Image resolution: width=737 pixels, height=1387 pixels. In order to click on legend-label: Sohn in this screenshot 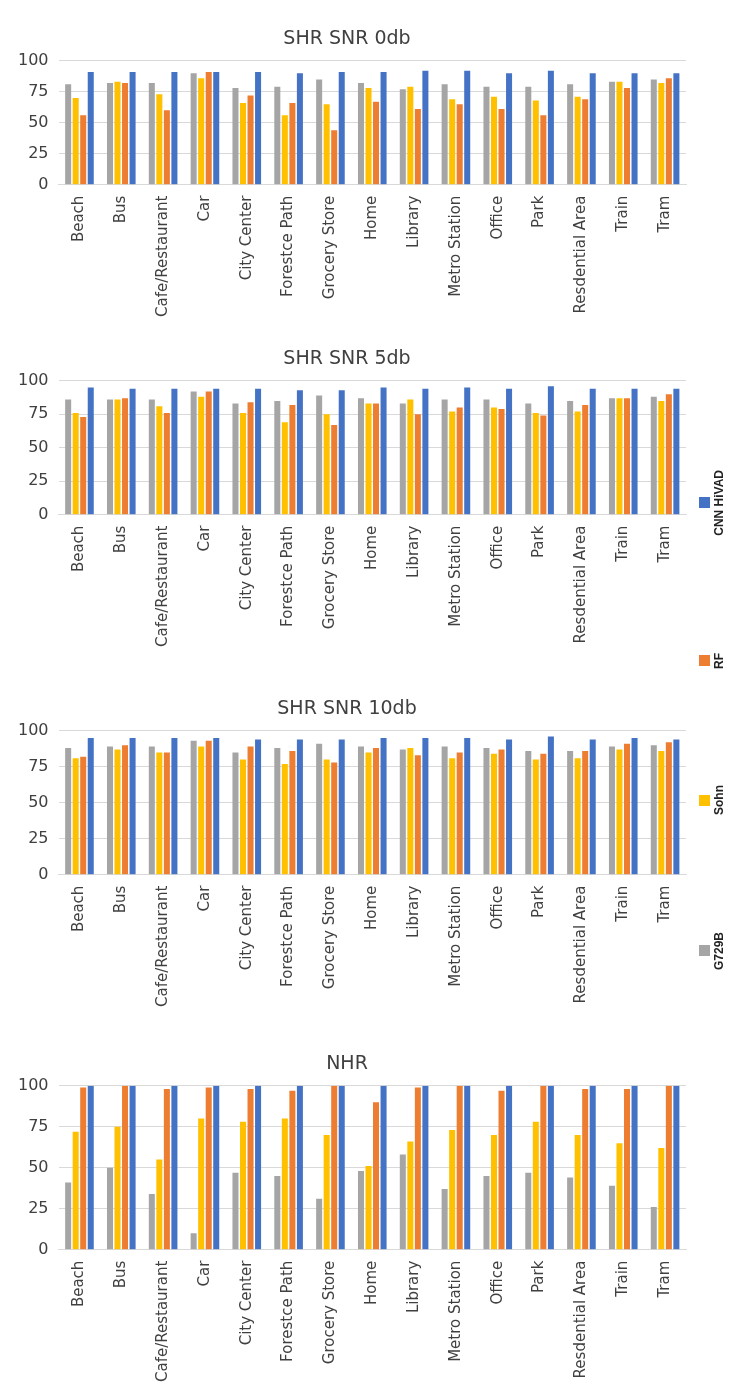, I will do `click(718, 800)`.